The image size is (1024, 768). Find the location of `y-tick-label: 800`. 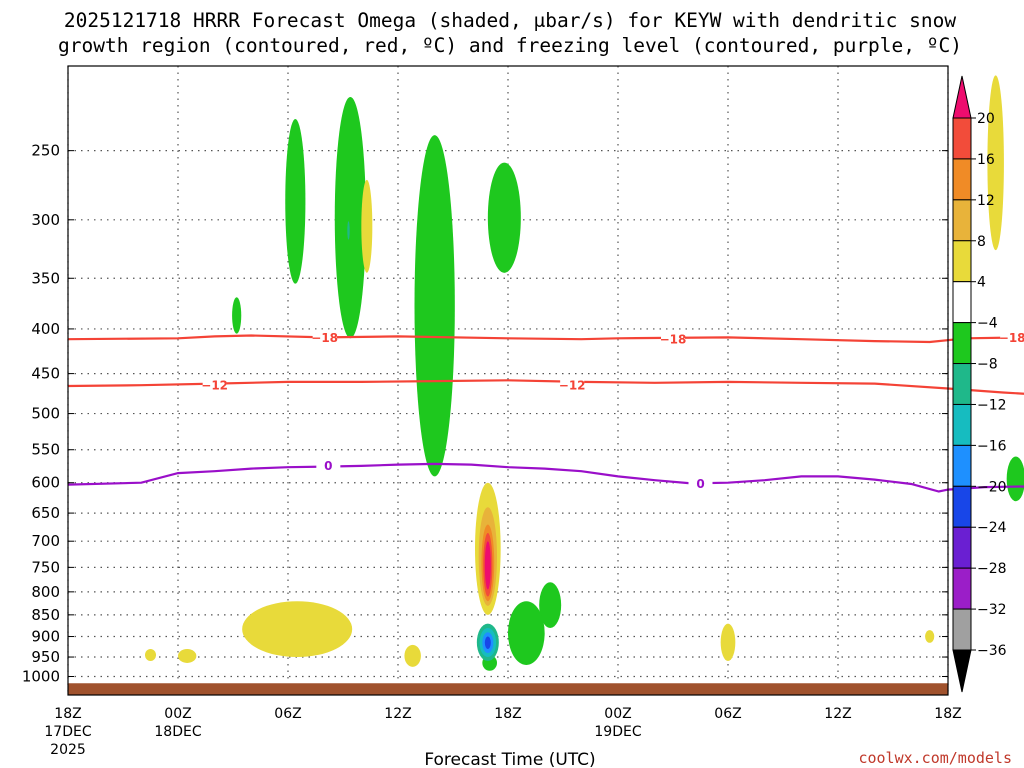

y-tick-label: 800 is located at coordinates (45, 592).